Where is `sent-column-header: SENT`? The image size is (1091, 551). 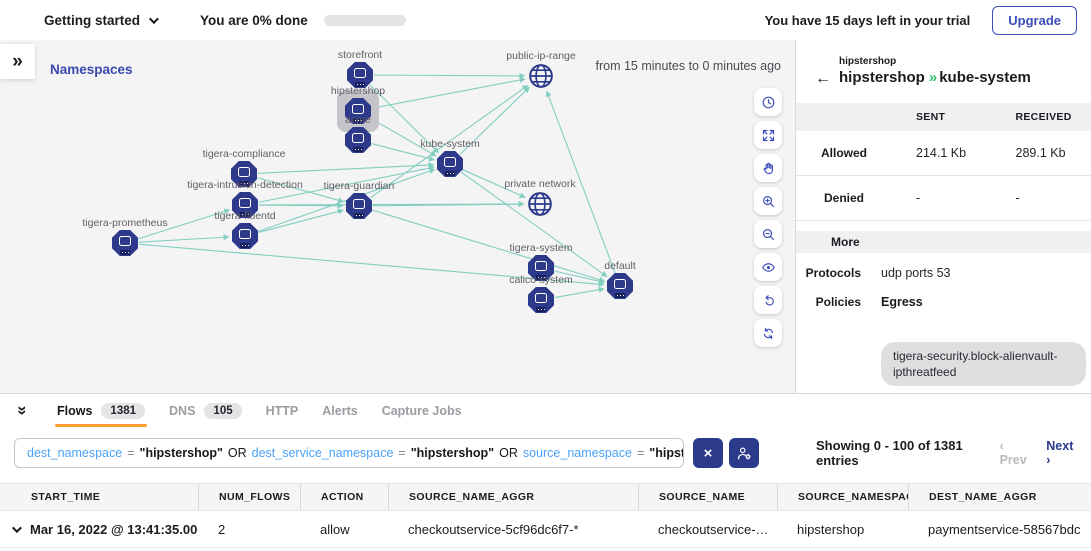 sent-column-header: SENT is located at coordinates (931, 117).